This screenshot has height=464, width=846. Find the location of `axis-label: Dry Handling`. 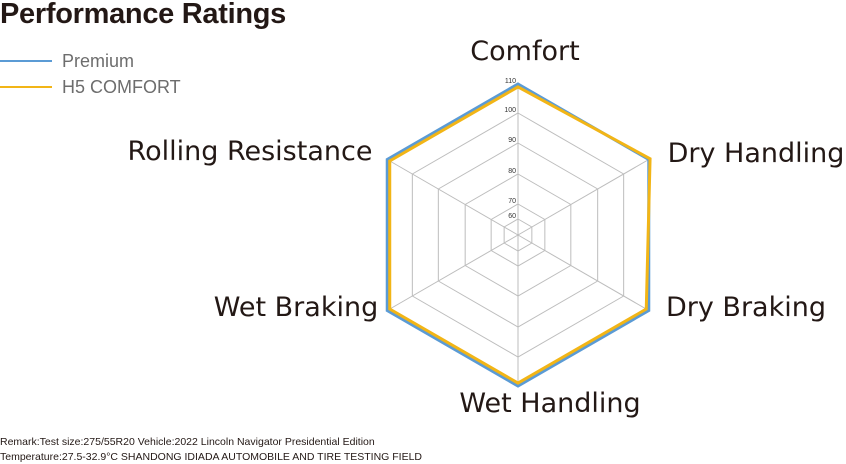

axis-label: Dry Handling is located at coordinates (756, 153).